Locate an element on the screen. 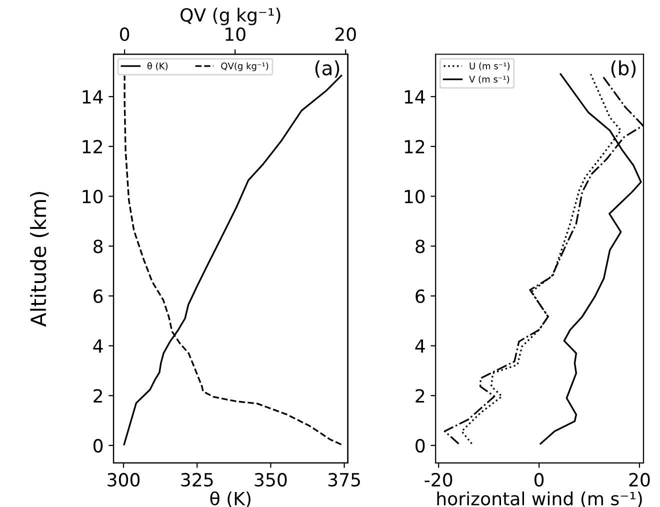  legend-label: U (m s⁻¹) is located at coordinates (490, 66).